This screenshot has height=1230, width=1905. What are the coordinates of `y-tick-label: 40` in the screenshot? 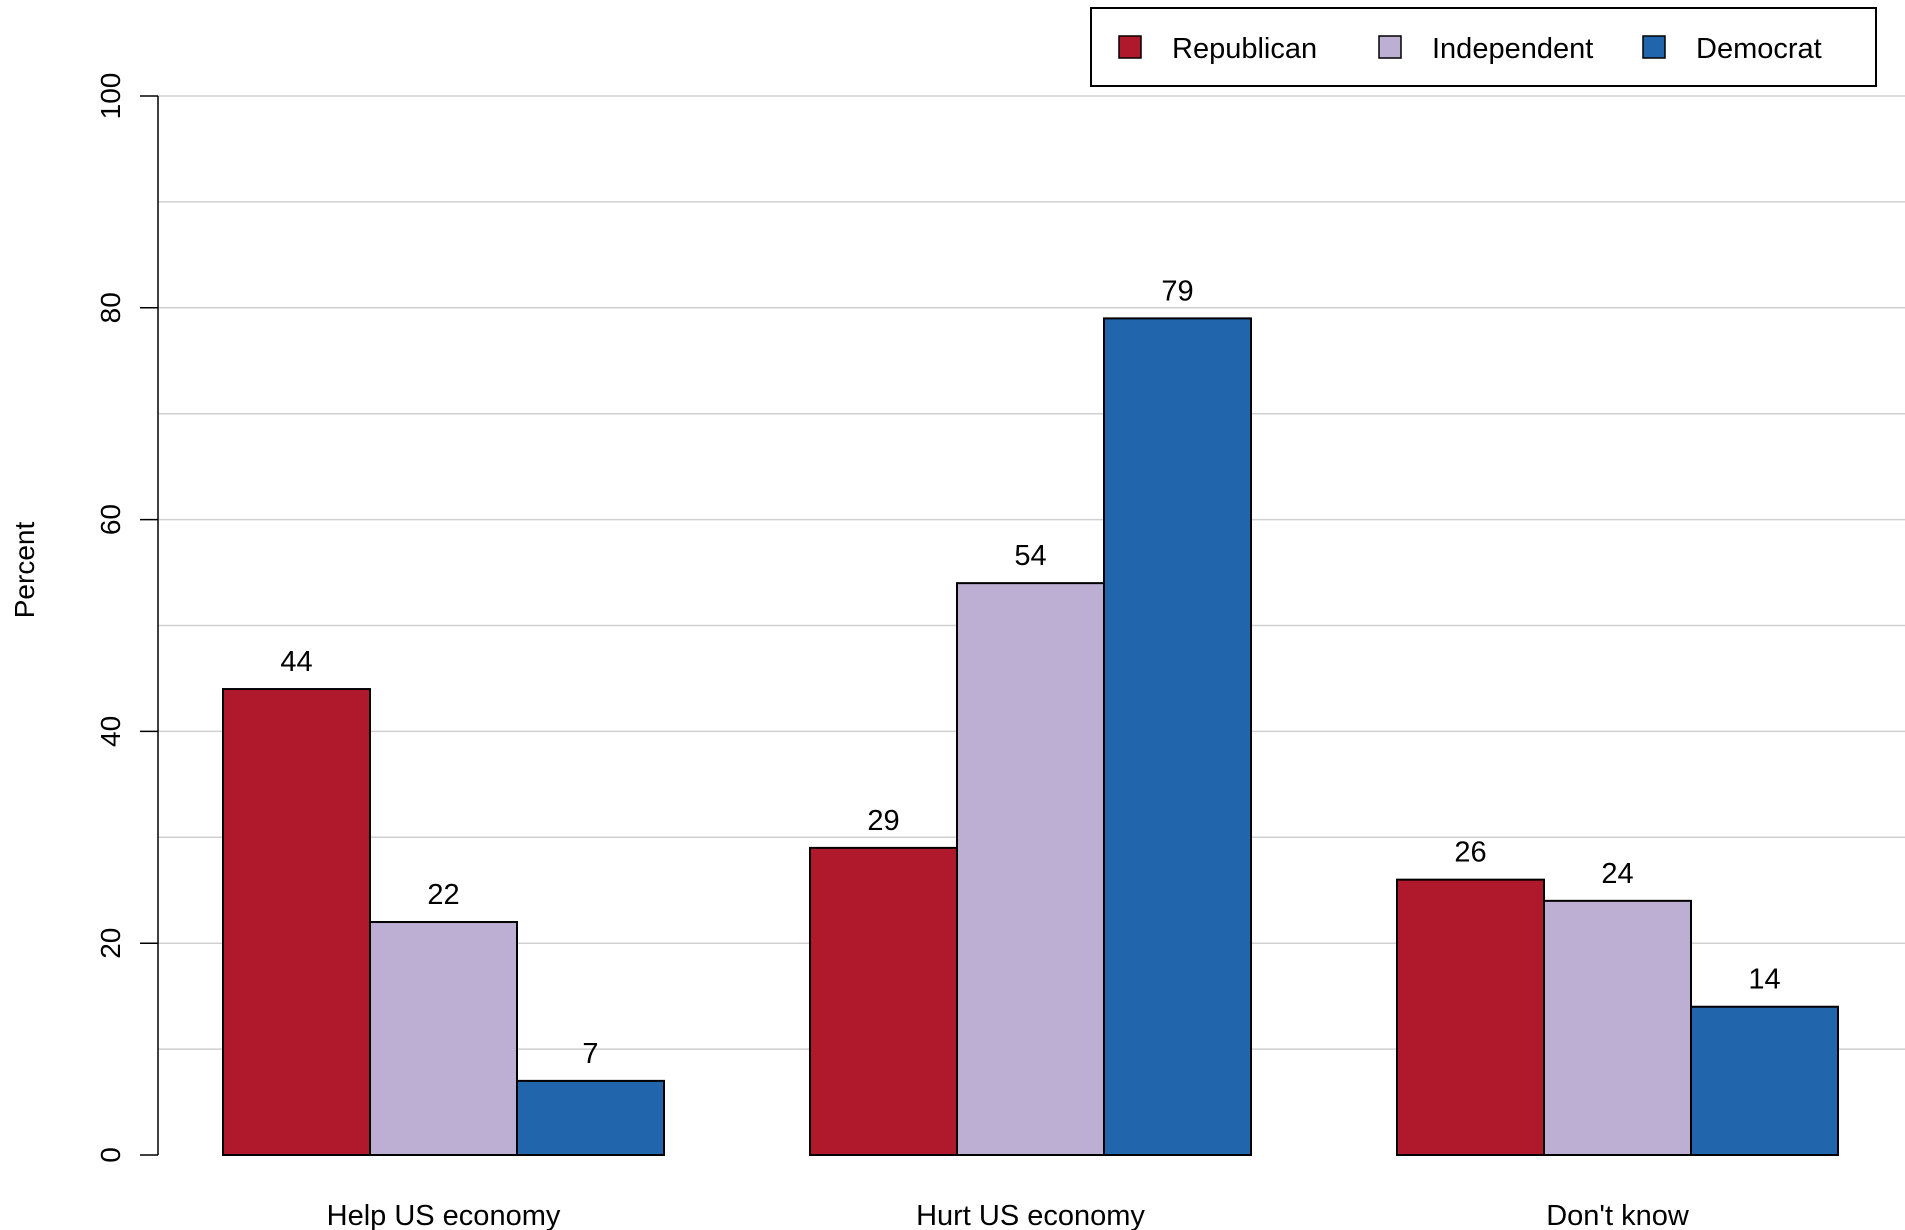 It's located at (110, 731).